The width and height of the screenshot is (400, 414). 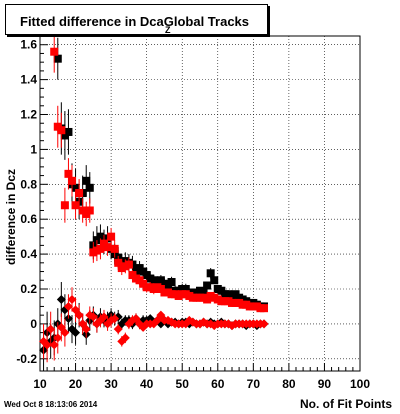 What do you see at coordinates (28, 80) in the screenshot?
I see `y-tick-label: 1.4` at bounding box center [28, 80].